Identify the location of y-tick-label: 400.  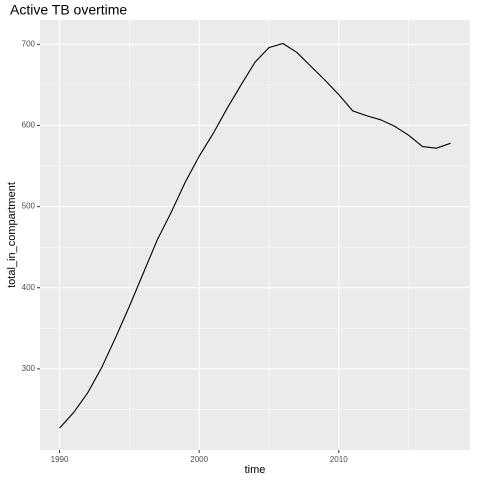
(29, 287).